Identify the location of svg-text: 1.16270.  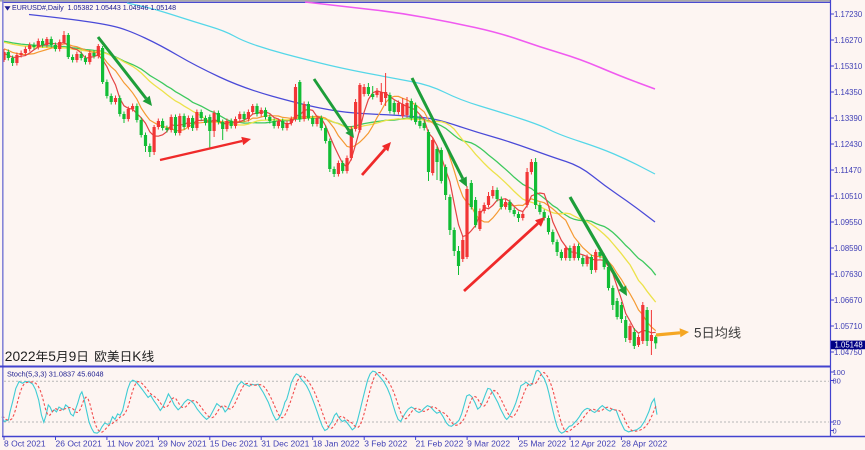
(848, 40).